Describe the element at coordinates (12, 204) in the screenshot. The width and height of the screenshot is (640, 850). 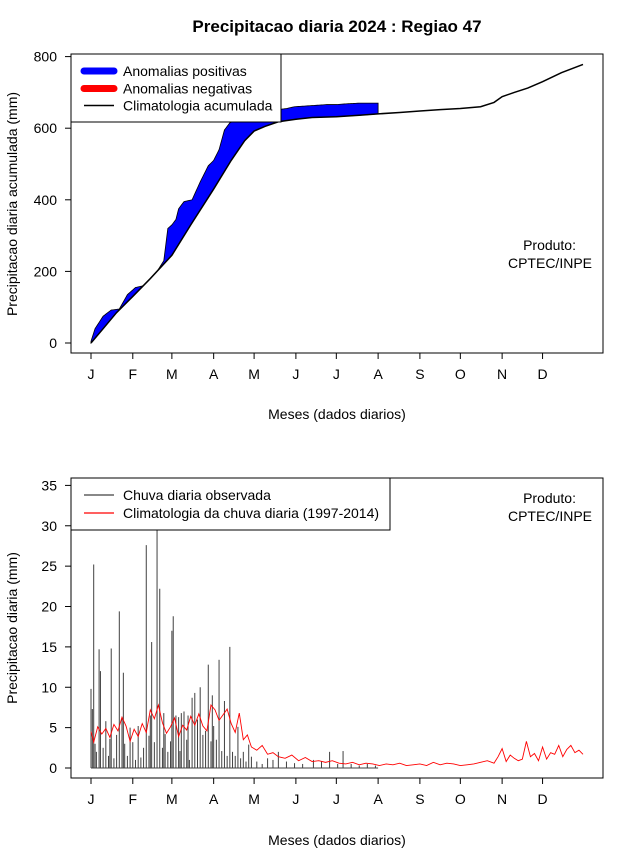
I see `top-y-axis-label: Precipitacao diaria acumulada (mm)` at that location.